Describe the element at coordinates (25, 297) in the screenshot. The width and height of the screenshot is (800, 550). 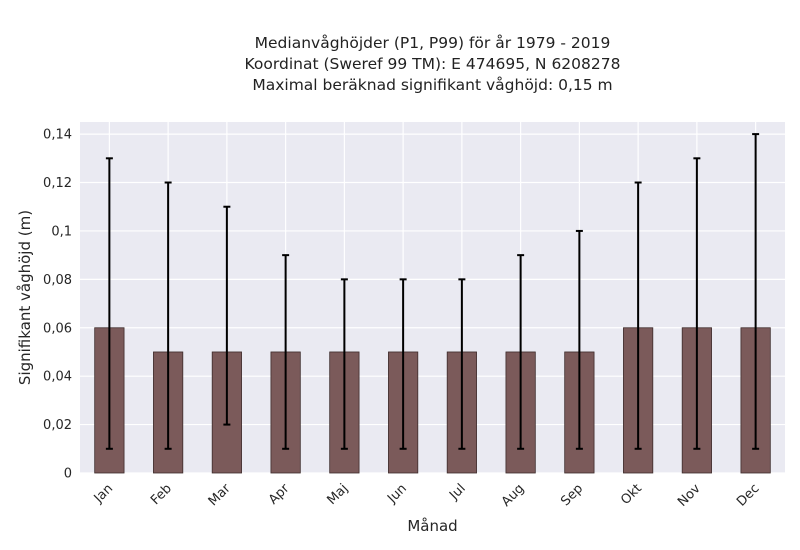
I see `y-axis-label: Signifikant våghöjd (m)` at that location.